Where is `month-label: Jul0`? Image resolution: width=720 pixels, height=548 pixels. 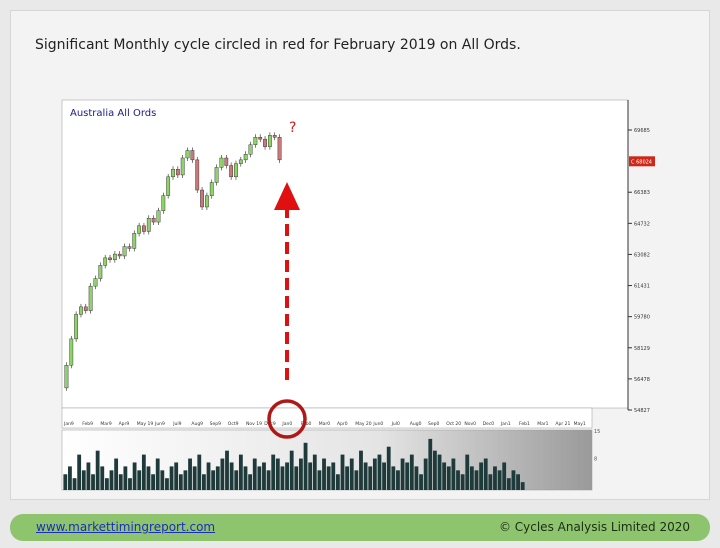 month-label: Jul0 is located at coordinates (395, 424).